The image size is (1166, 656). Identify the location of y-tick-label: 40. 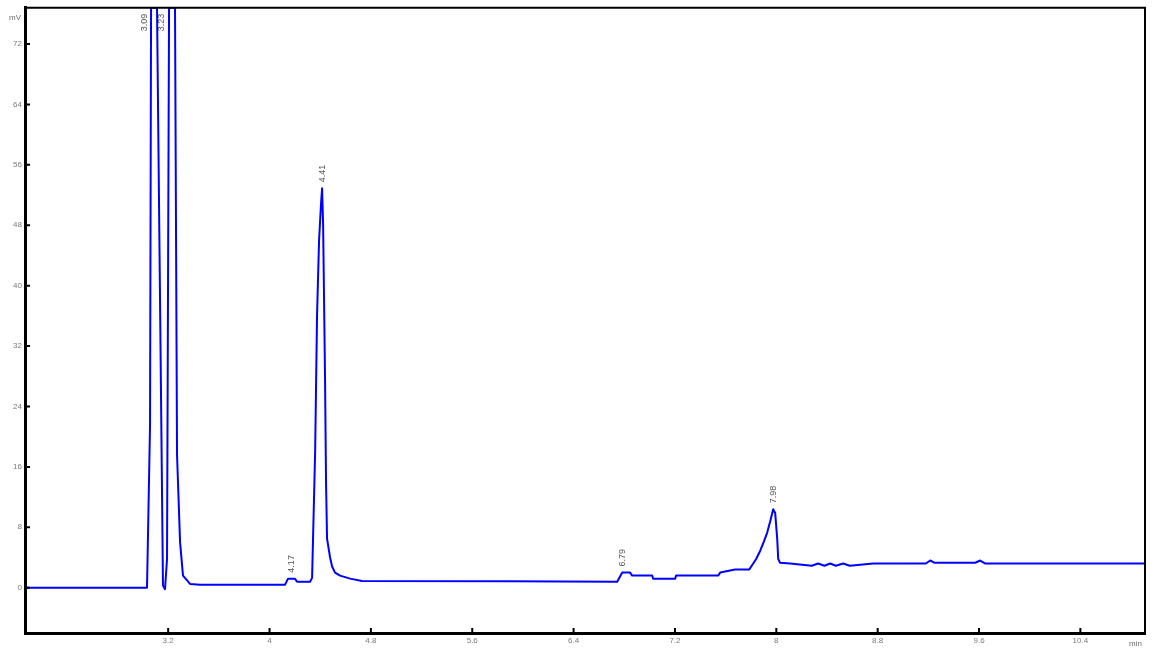
(18, 285).